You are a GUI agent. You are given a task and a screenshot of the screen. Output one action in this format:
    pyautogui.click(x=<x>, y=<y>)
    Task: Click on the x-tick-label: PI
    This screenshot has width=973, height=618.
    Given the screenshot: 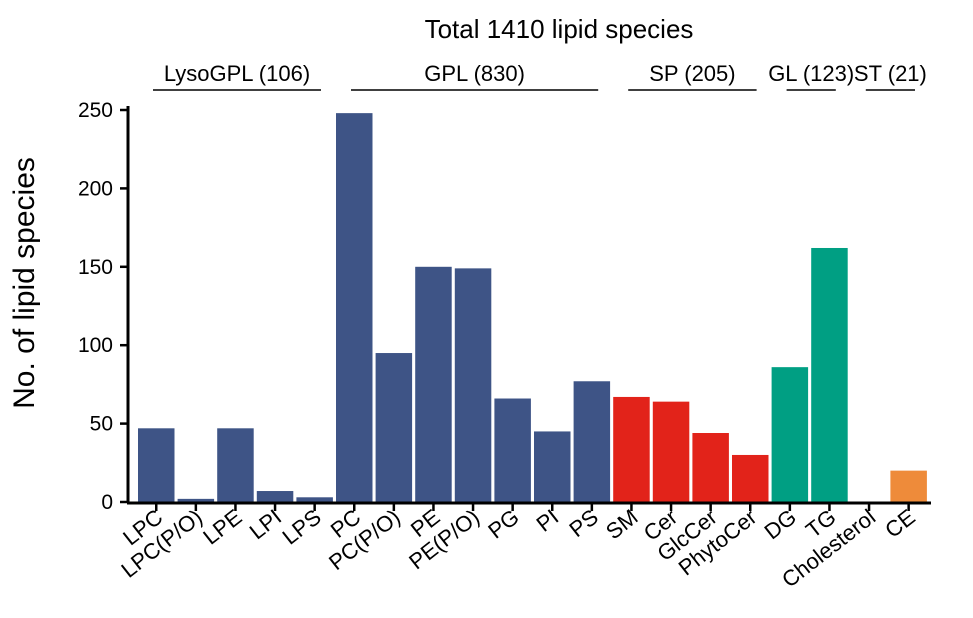 What is the action you would take?
    pyautogui.click(x=548, y=520)
    